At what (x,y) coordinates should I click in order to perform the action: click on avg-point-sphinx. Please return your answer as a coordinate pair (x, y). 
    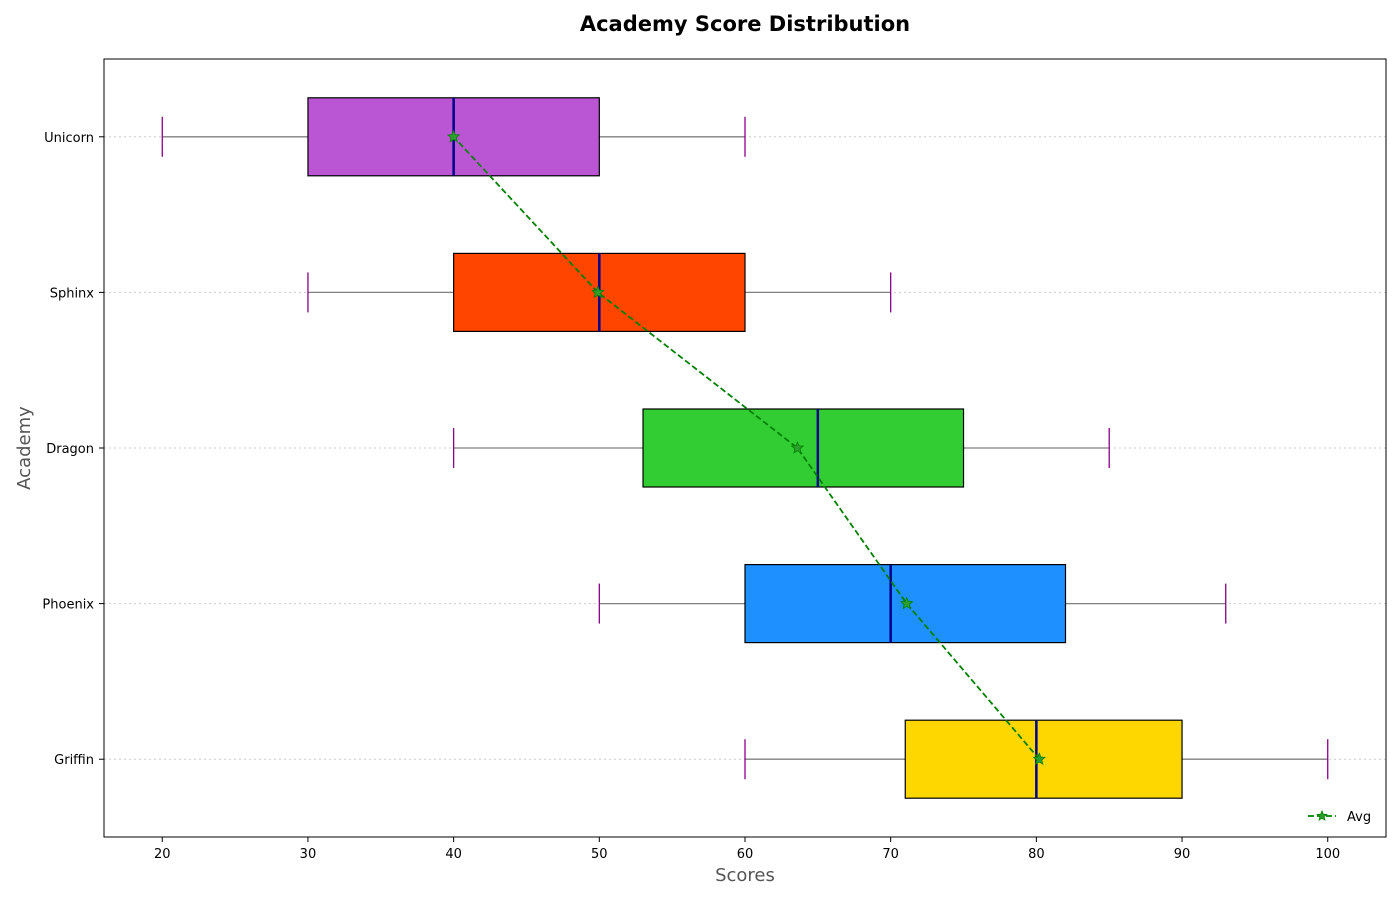
    Looking at the image, I should click on (598, 292).